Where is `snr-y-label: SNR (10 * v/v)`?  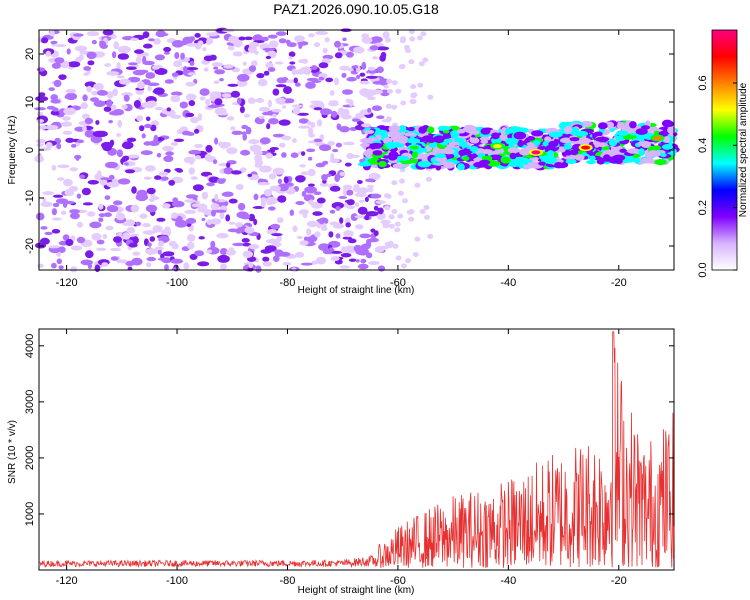 snr-y-label: SNR (10 * v/v) is located at coordinates (12, 452).